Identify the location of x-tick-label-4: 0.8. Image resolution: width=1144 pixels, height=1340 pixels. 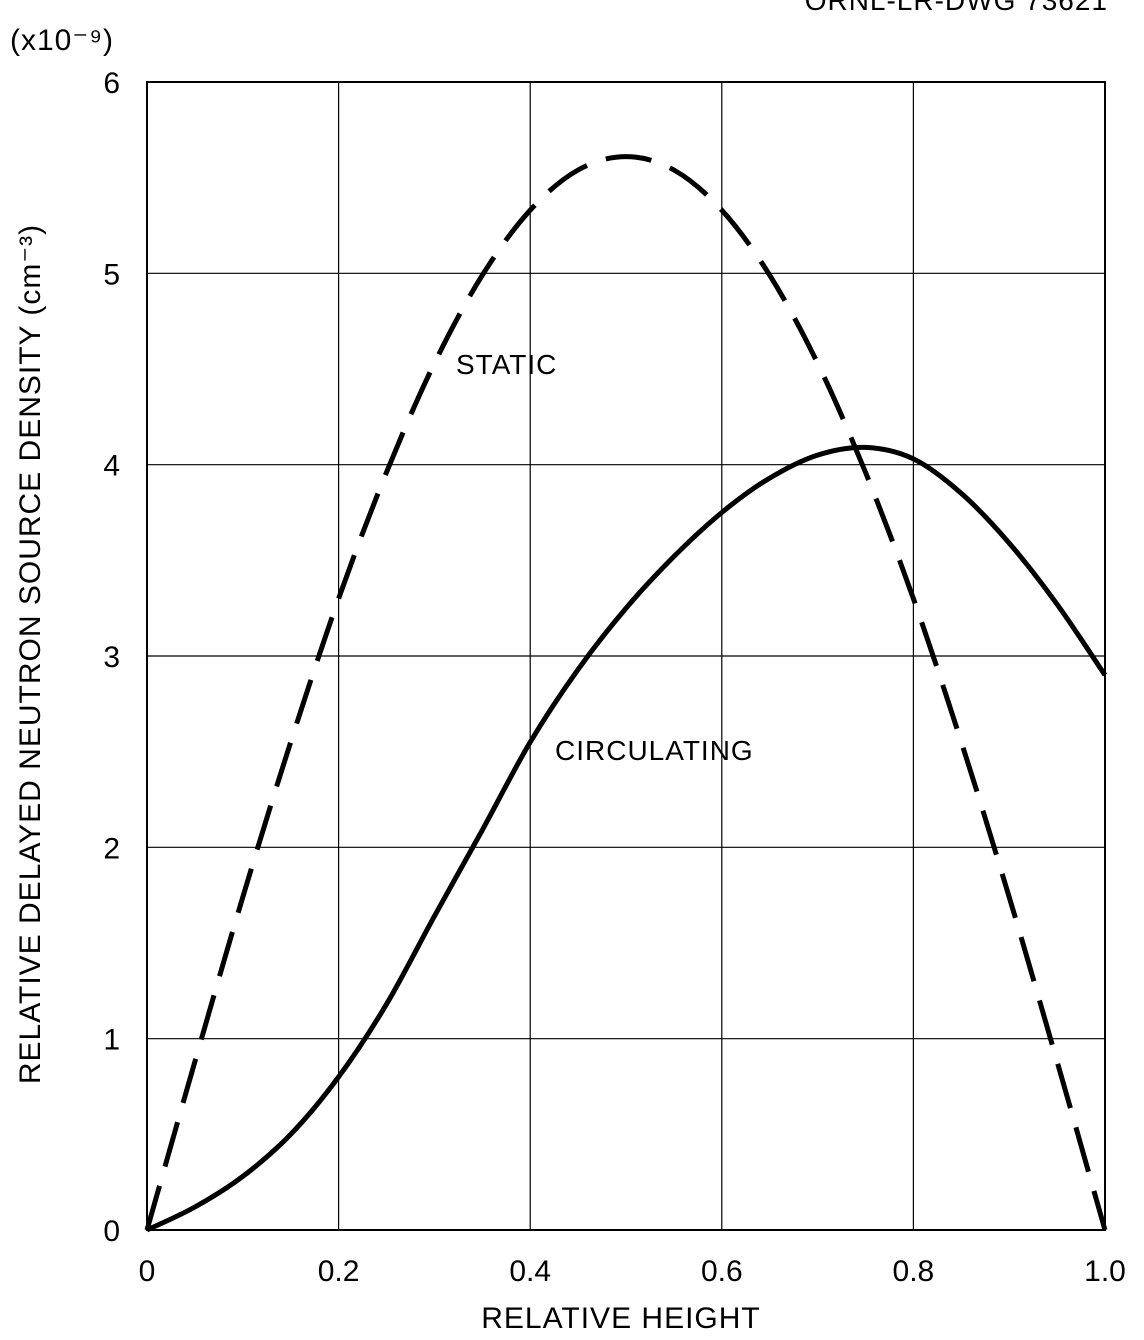
(914, 1271).